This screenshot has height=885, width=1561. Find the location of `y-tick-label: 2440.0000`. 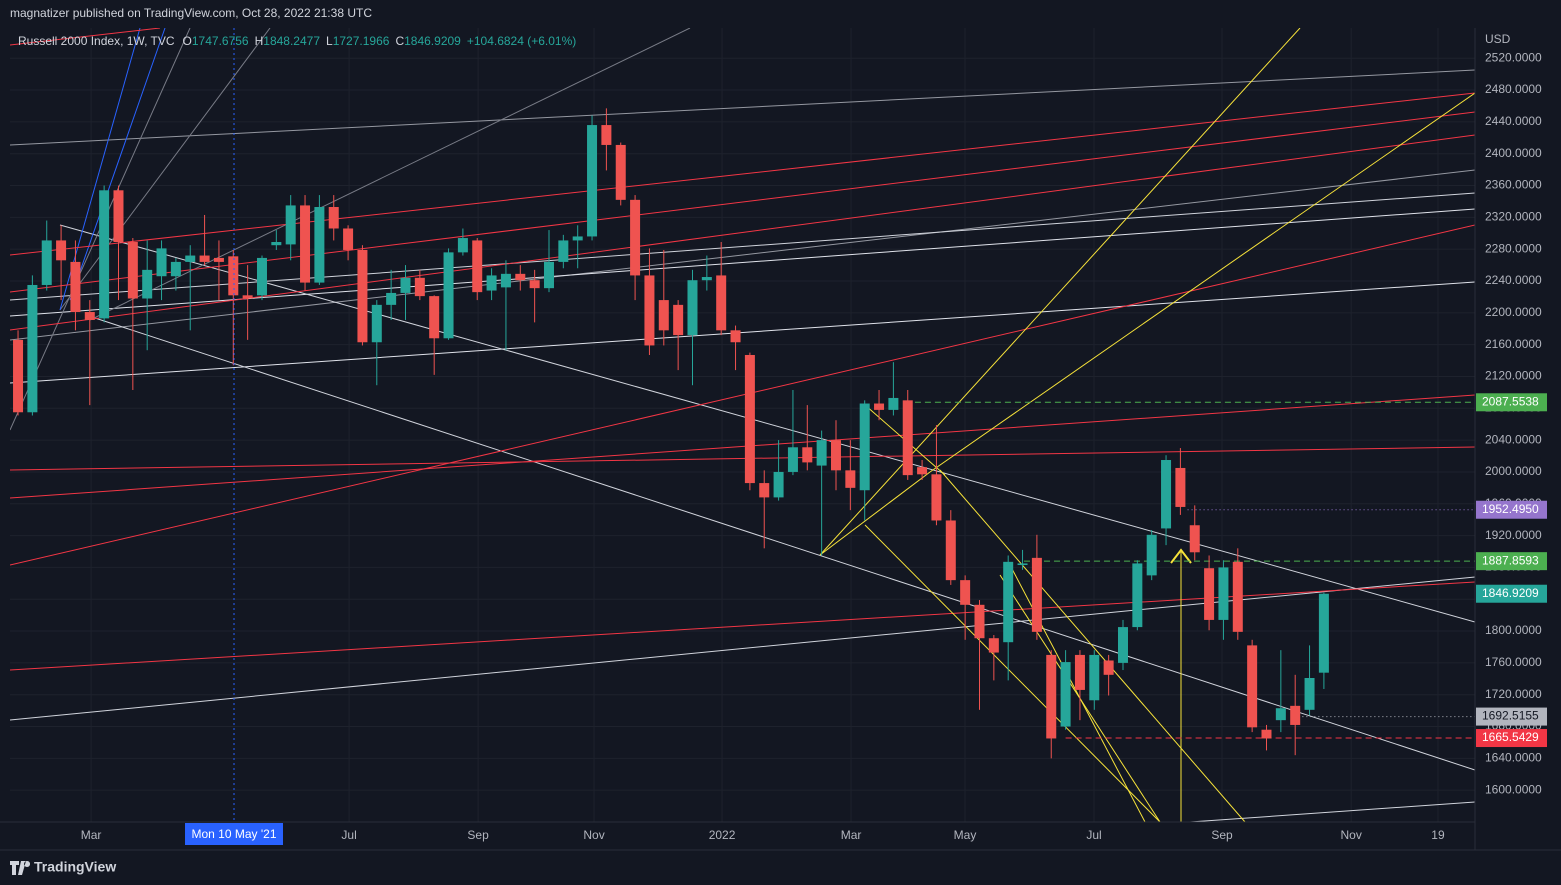

y-tick-label: 2440.0000 is located at coordinates (1513, 121).